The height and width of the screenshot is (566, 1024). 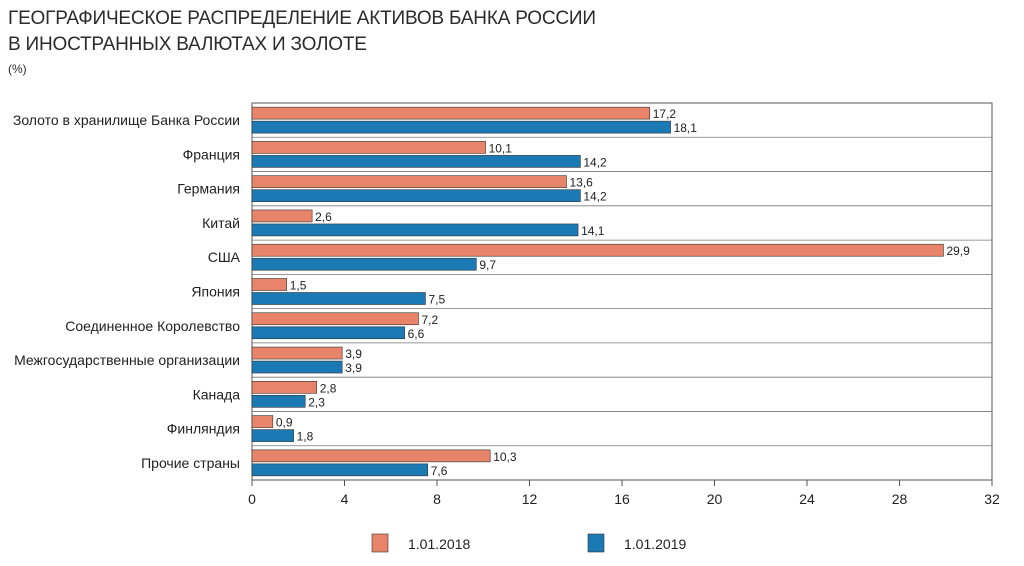 What do you see at coordinates (224, 257) in the screenshot?
I see `category-label: США` at bounding box center [224, 257].